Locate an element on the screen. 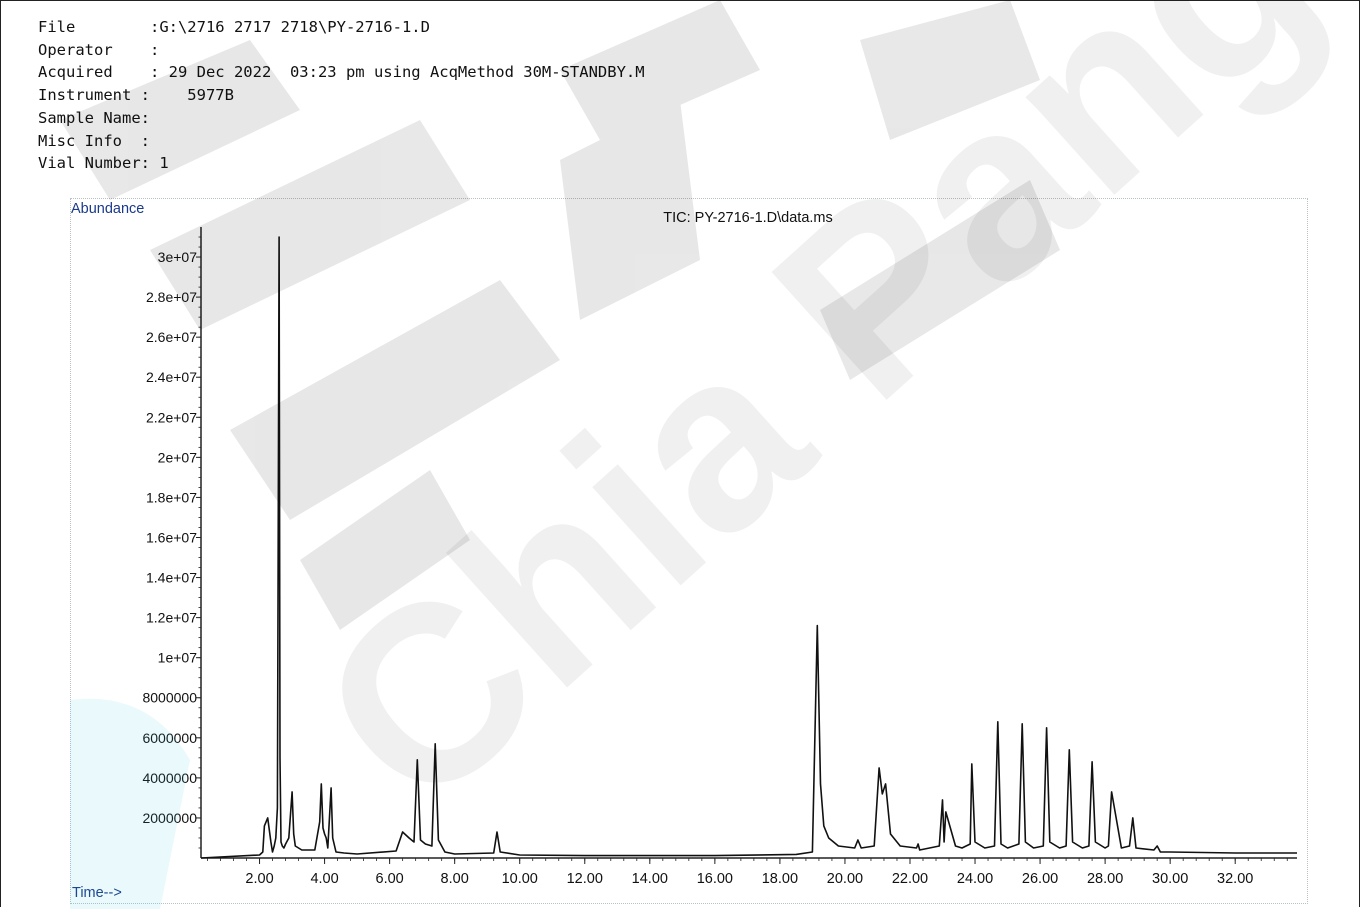 The height and width of the screenshot is (909, 1362). x-tick-label: 30.00 is located at coordinates (1170, 879).